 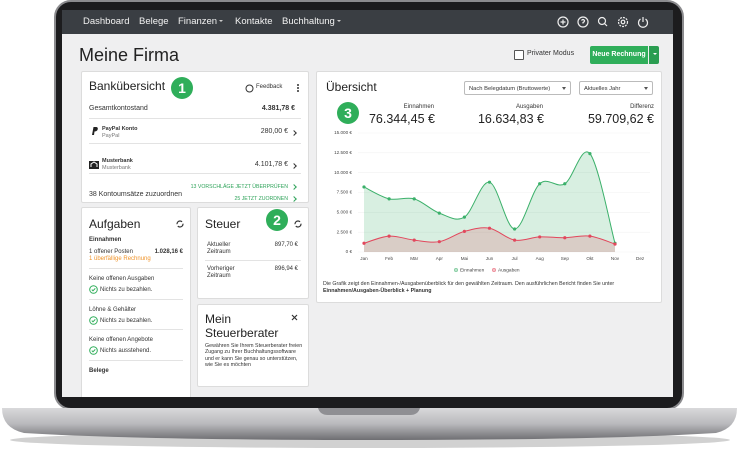 I want to click on assign-link: 25 JETZT ZUORDNEN, so click(x=261, y=199).